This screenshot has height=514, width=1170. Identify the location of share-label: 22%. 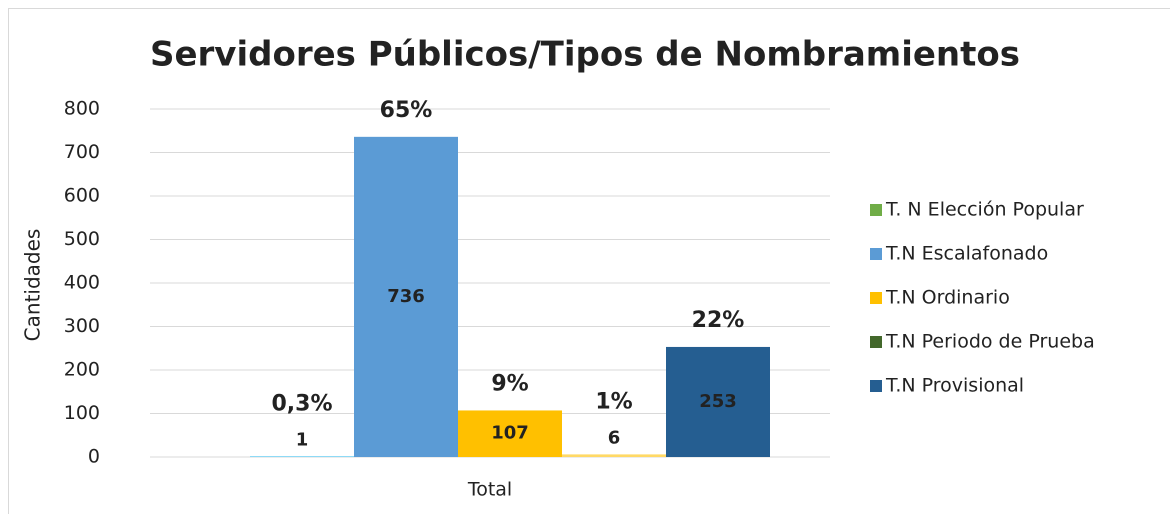
(718, 320).